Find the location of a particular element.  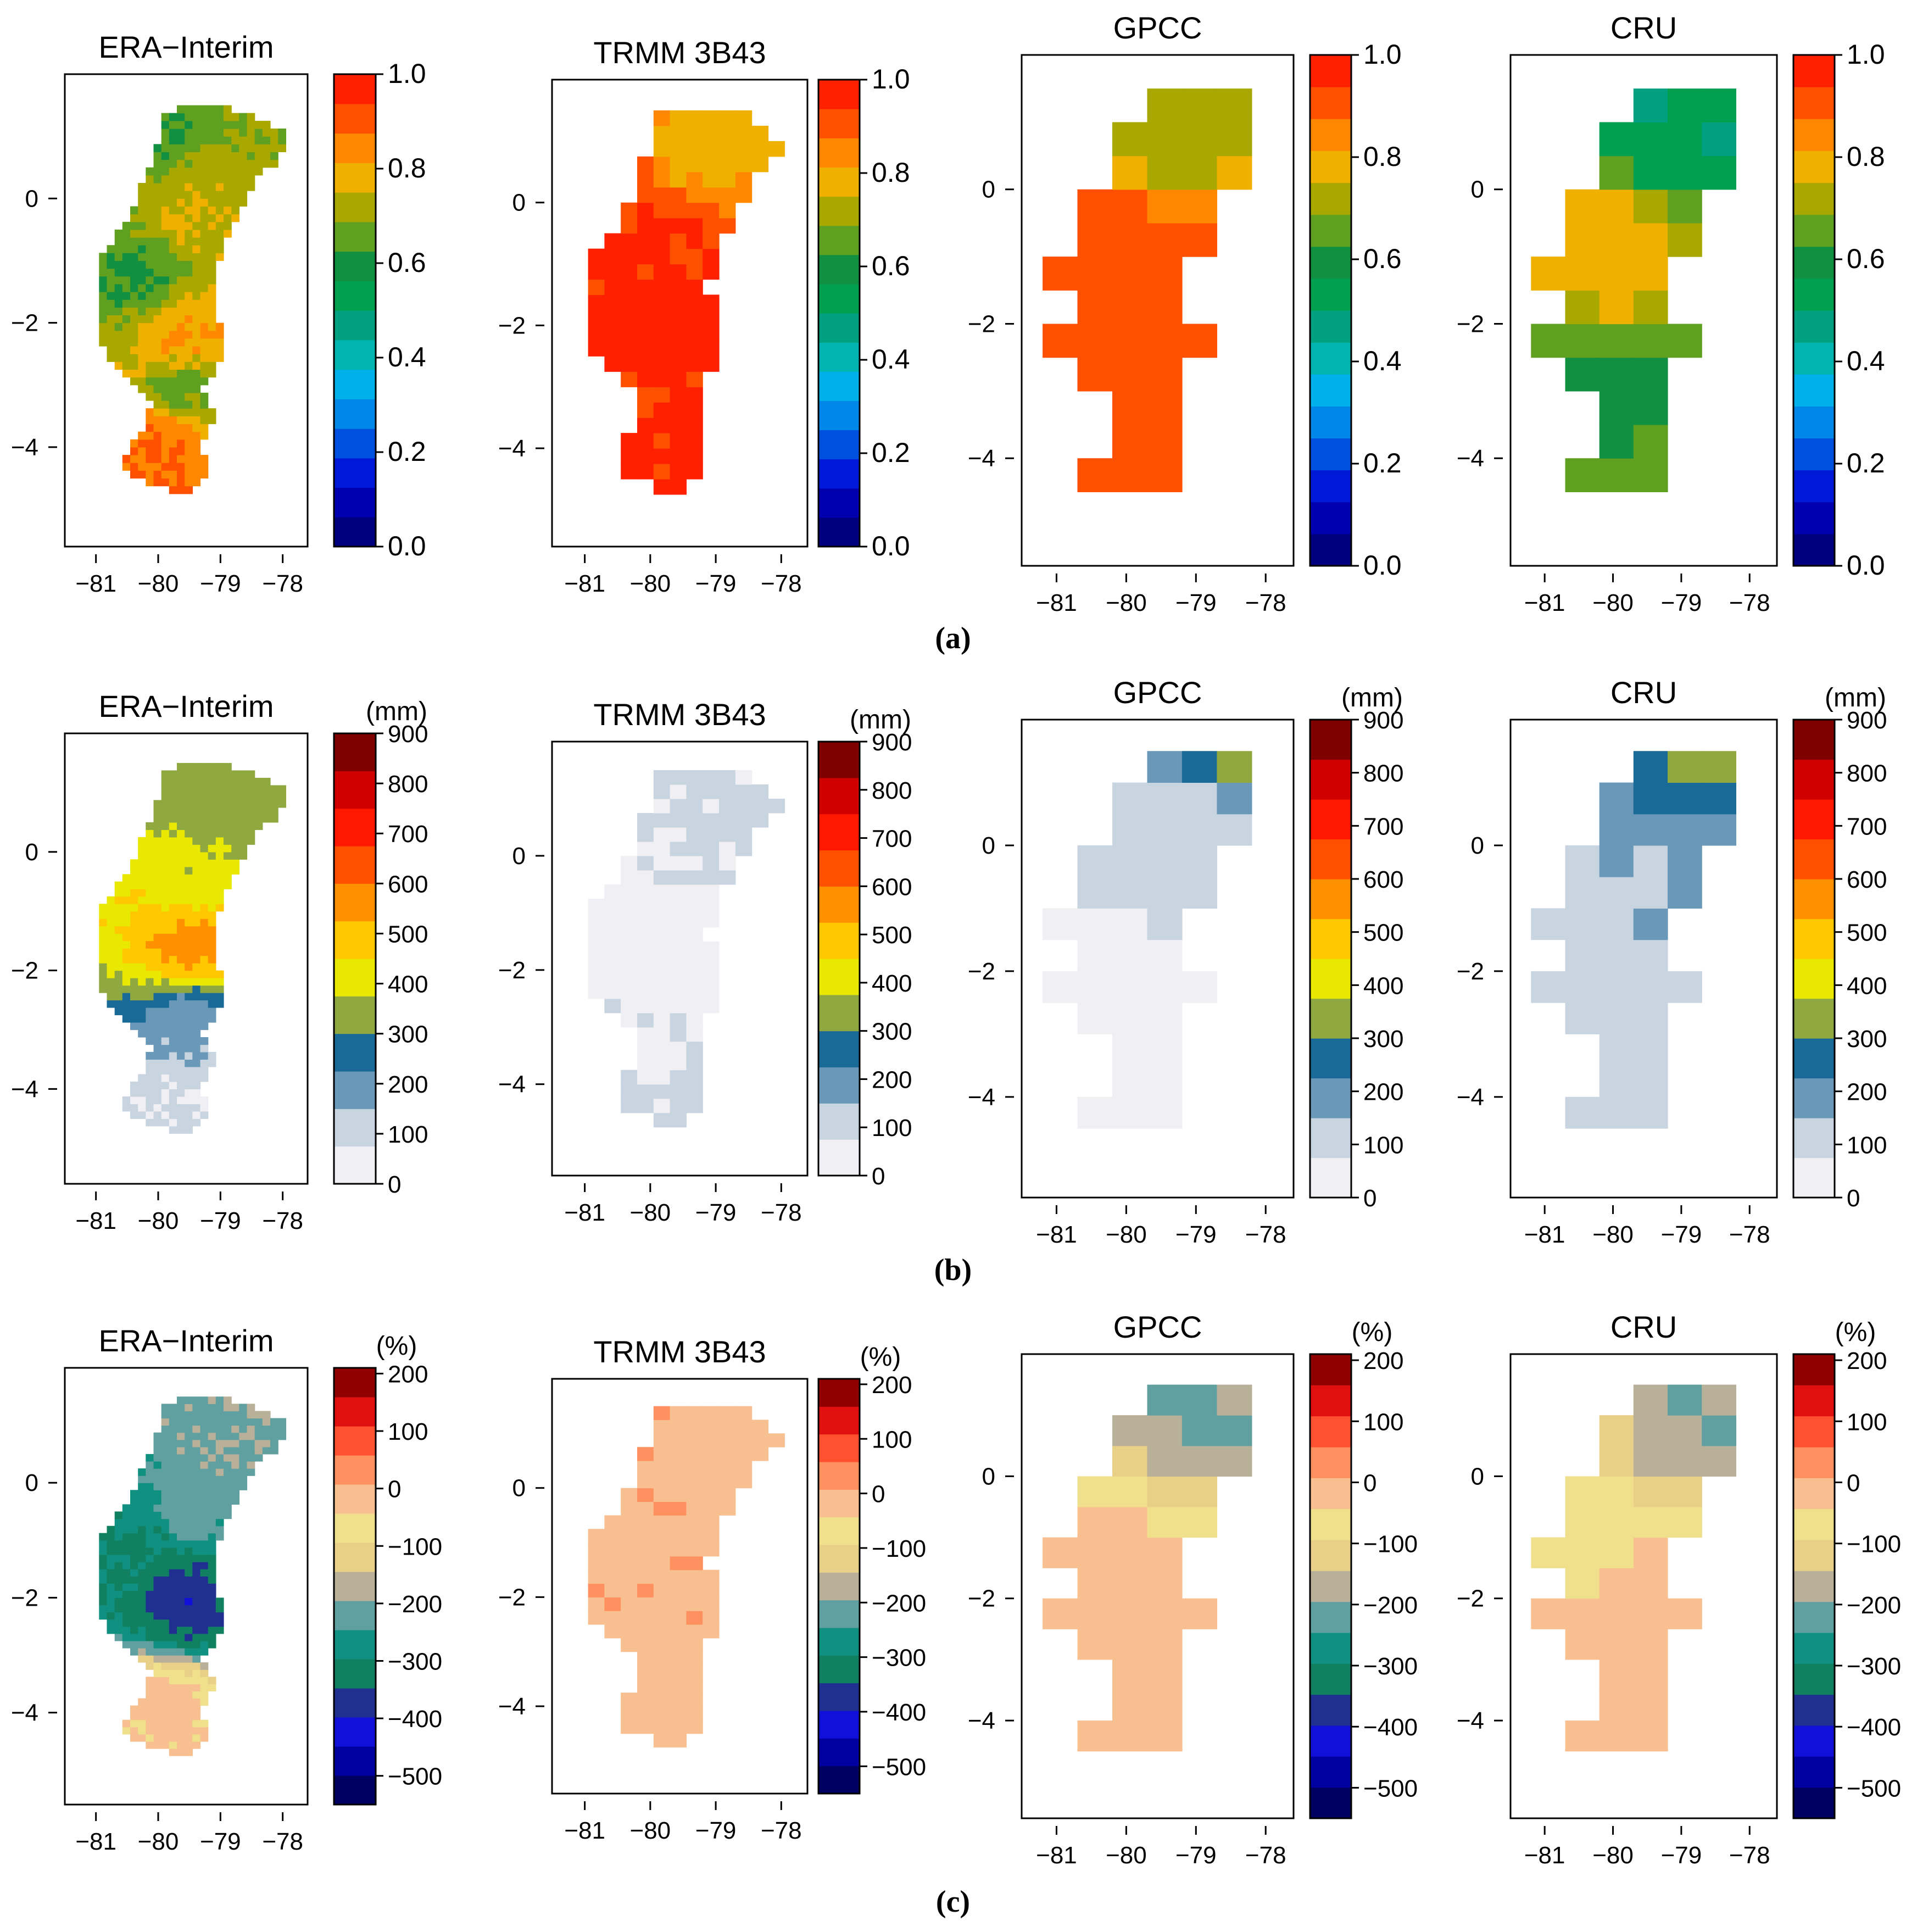

y-tick-label: 0 is located at coordinates (519, 203).